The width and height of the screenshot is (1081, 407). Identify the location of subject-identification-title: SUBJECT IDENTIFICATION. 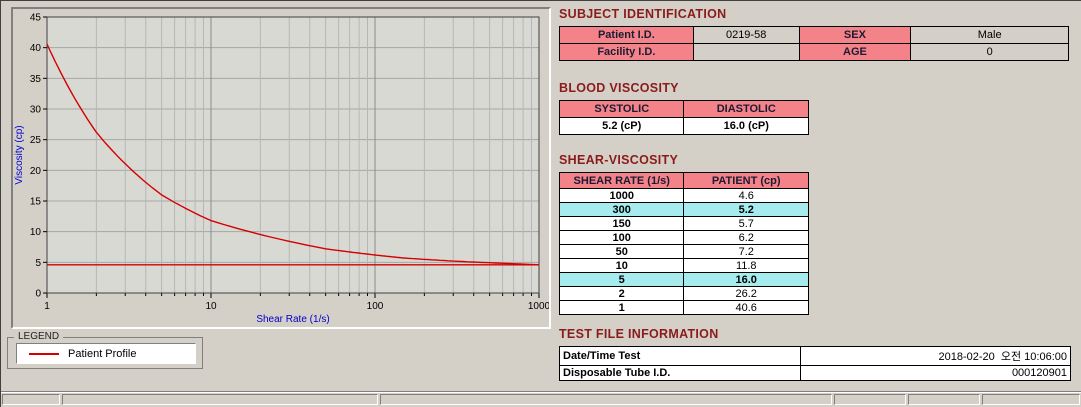
(643, 14).